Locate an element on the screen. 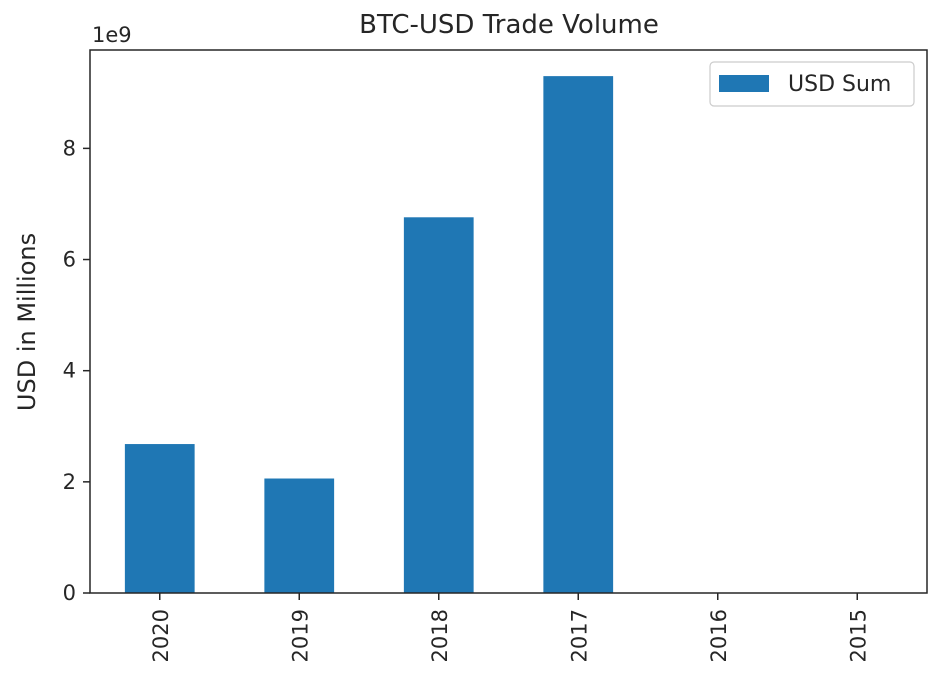 This screenshot has height=697, width=937. legend: USD Sum is located at coordinates (812, 84).